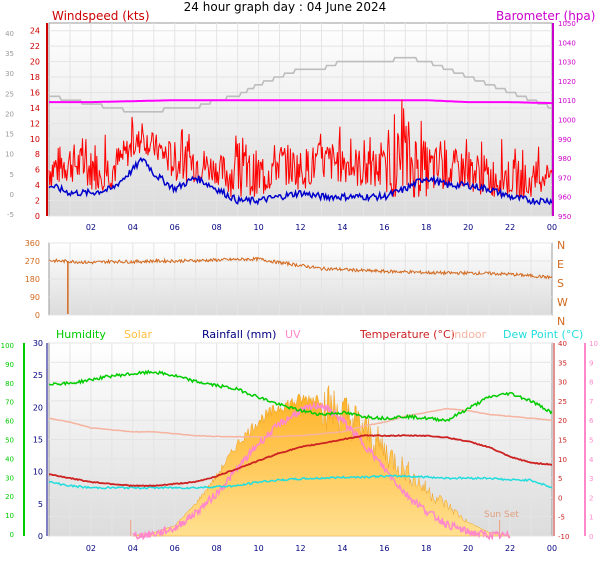 The width and height of the screenshot is (608, 565). Describe the element at coordinates (81, 334) in the screenshot. I see `legend-entry: Humidity` at that location.